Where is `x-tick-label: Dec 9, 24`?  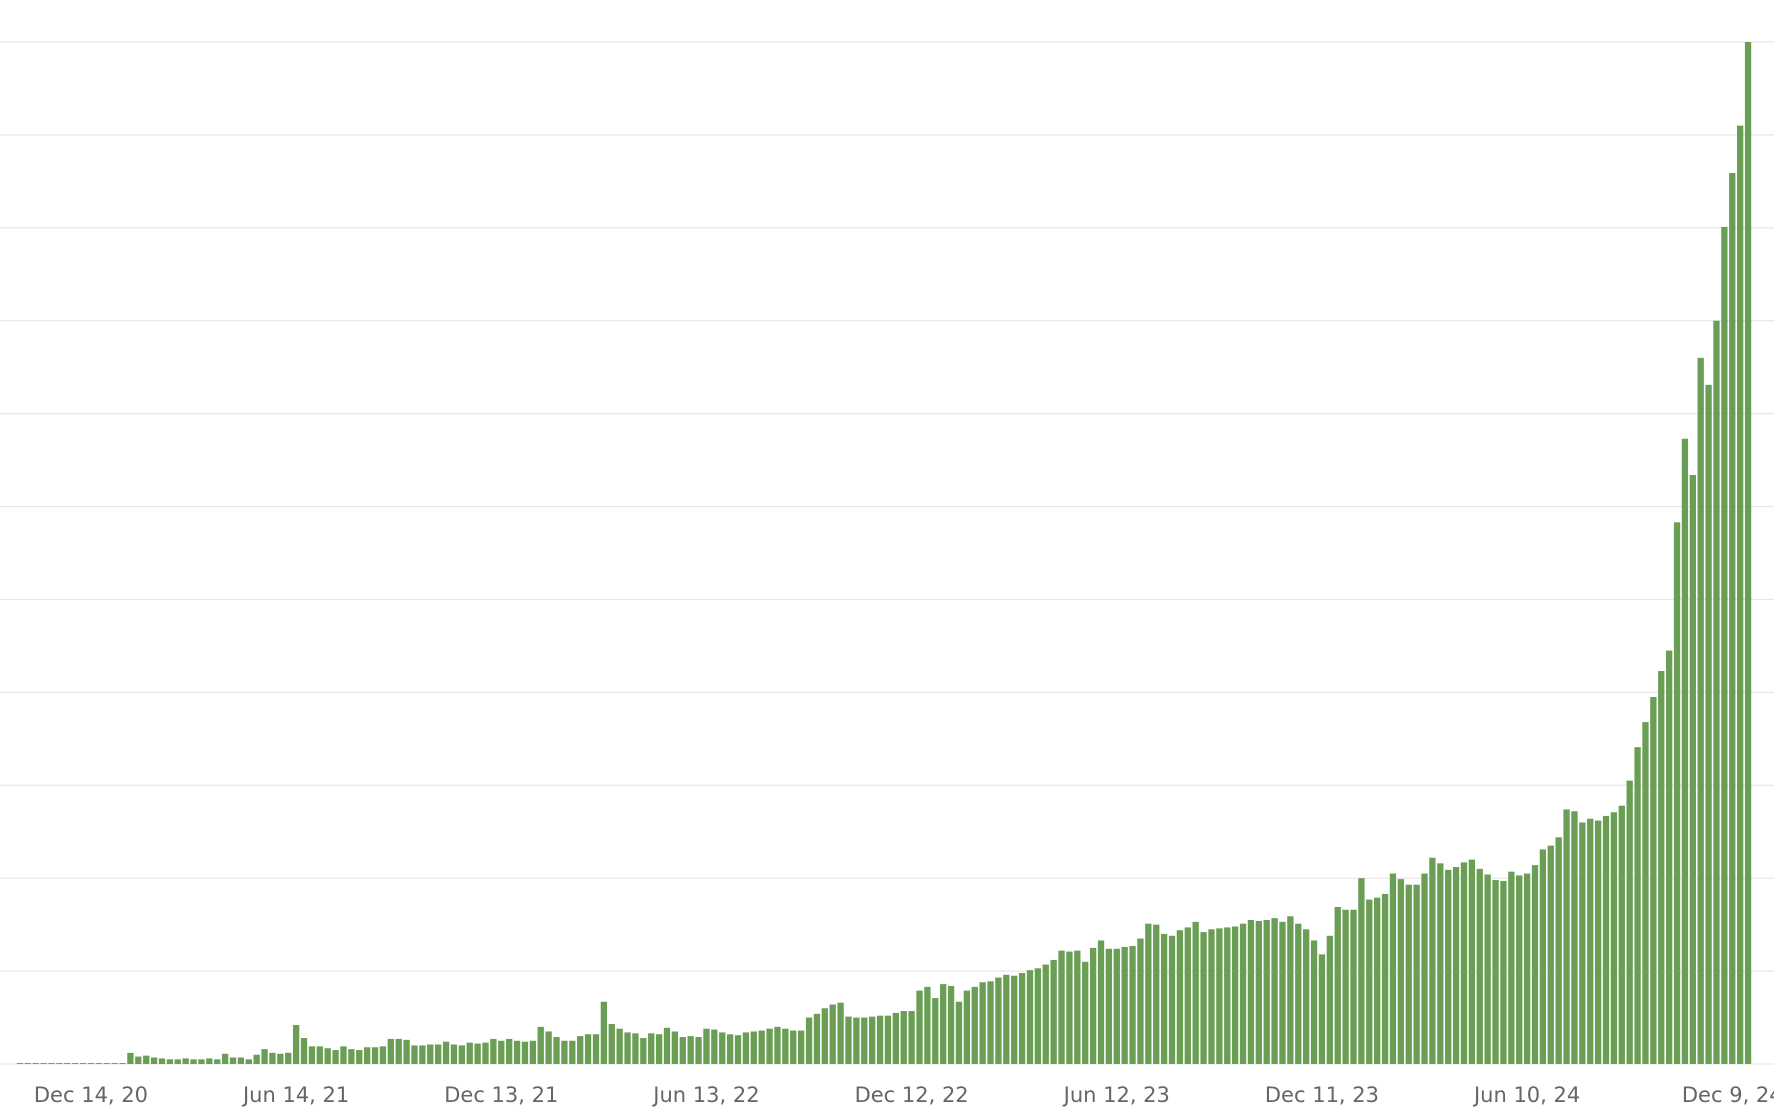
x-tick-label: Dec 9, 24 is located at coordinates (1728, 1095).